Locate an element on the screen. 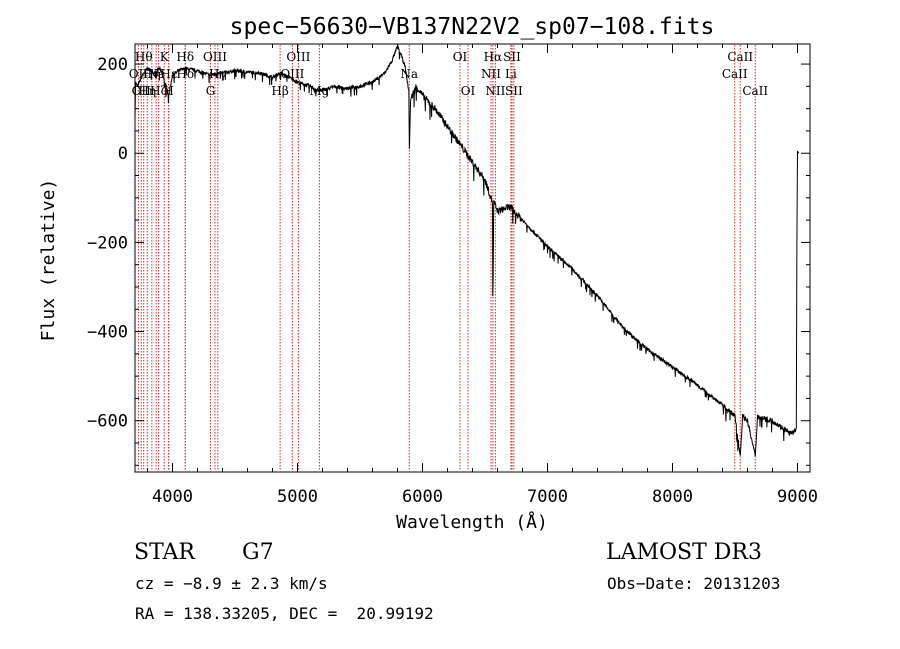 Image resolution: width=900 pixels, height=649 pixels. line-label: Hζ is located at coordinates (158, 91).